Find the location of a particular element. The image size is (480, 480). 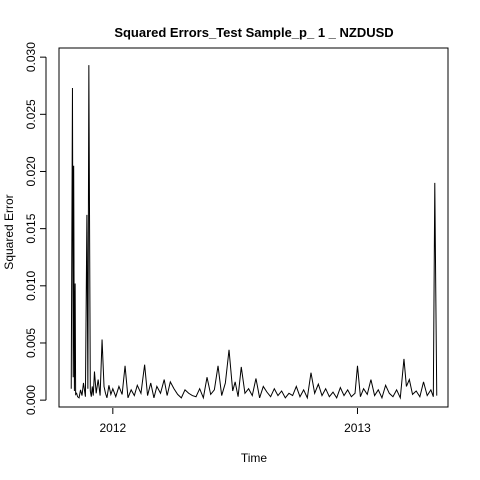

y-tick-label: 0.025 is located at coordinates (31, 114).